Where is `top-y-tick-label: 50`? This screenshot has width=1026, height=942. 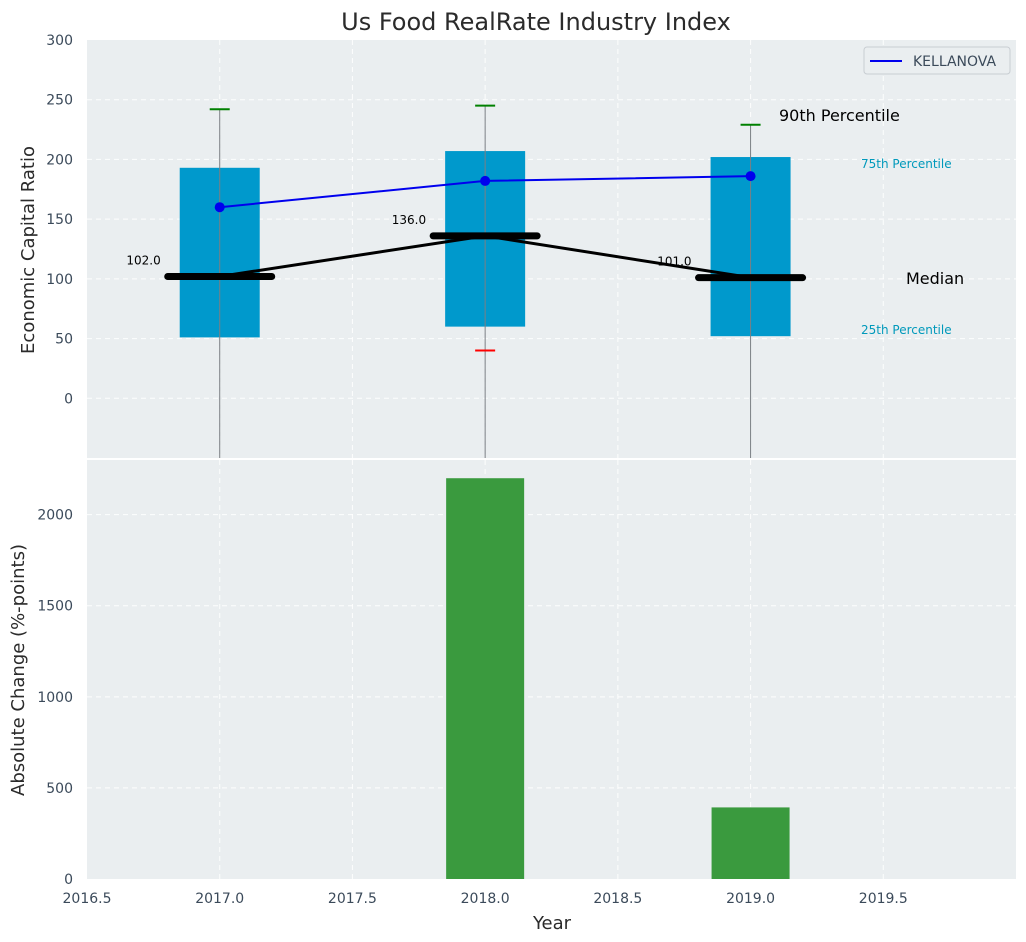 top-y-tick-label: 50 is located at coordinates (64, 340).